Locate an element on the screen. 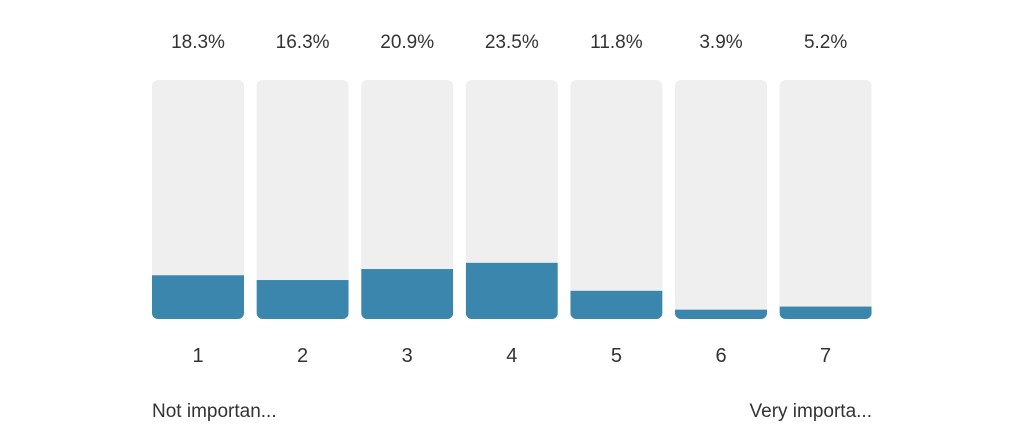  bar-value-label: 23.5% is located at coordinates (512, 42).